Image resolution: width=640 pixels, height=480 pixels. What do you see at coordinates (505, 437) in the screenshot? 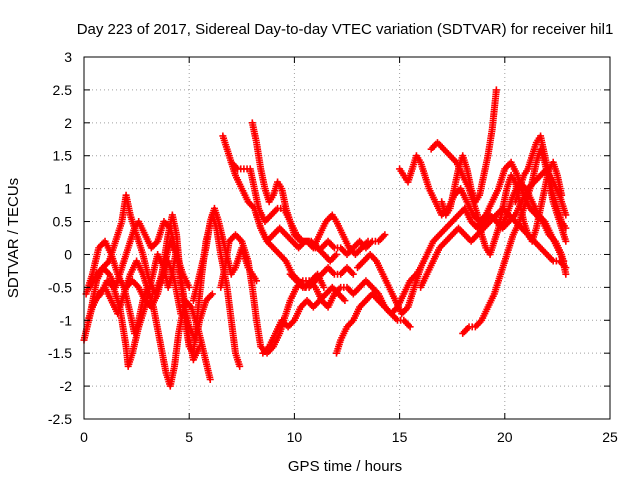
I see `x-tick-label: 20` at bounding box center [505, 437].